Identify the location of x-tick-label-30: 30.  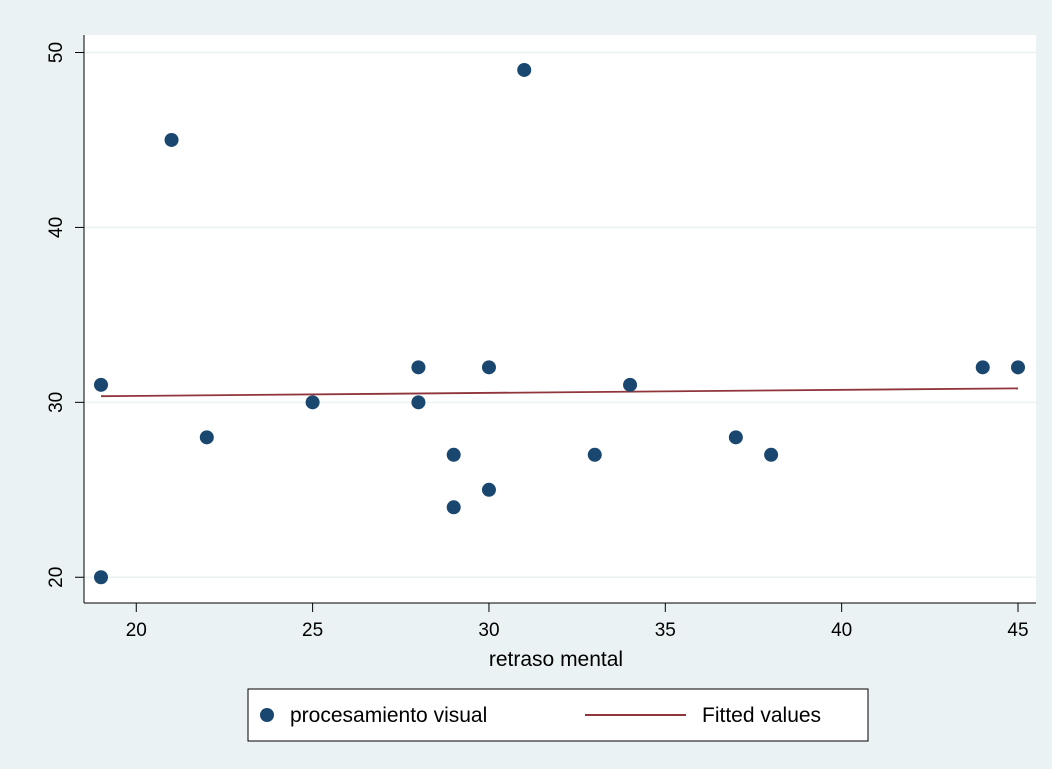
(488, 630).